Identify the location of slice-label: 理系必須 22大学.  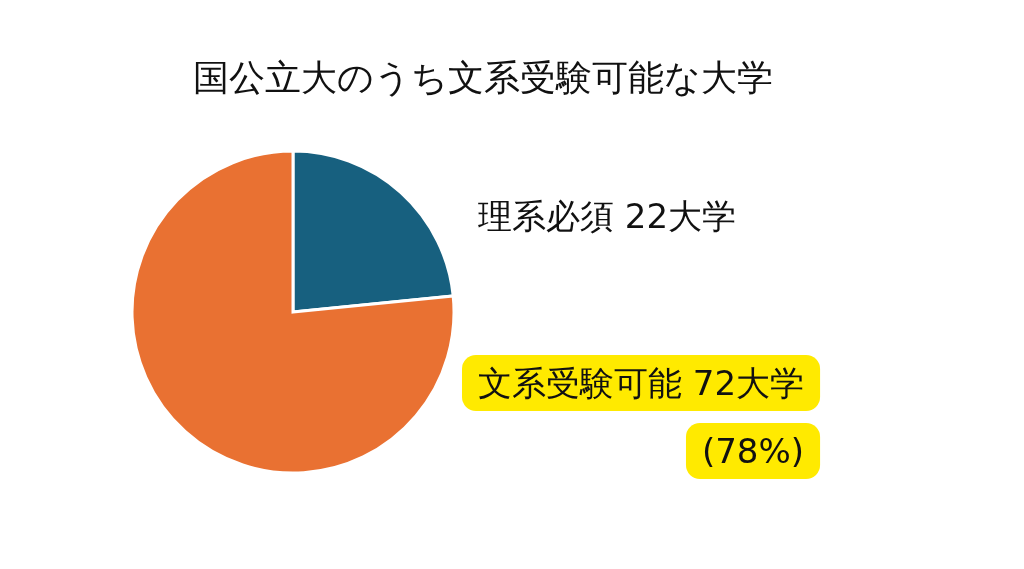
(607, 216).